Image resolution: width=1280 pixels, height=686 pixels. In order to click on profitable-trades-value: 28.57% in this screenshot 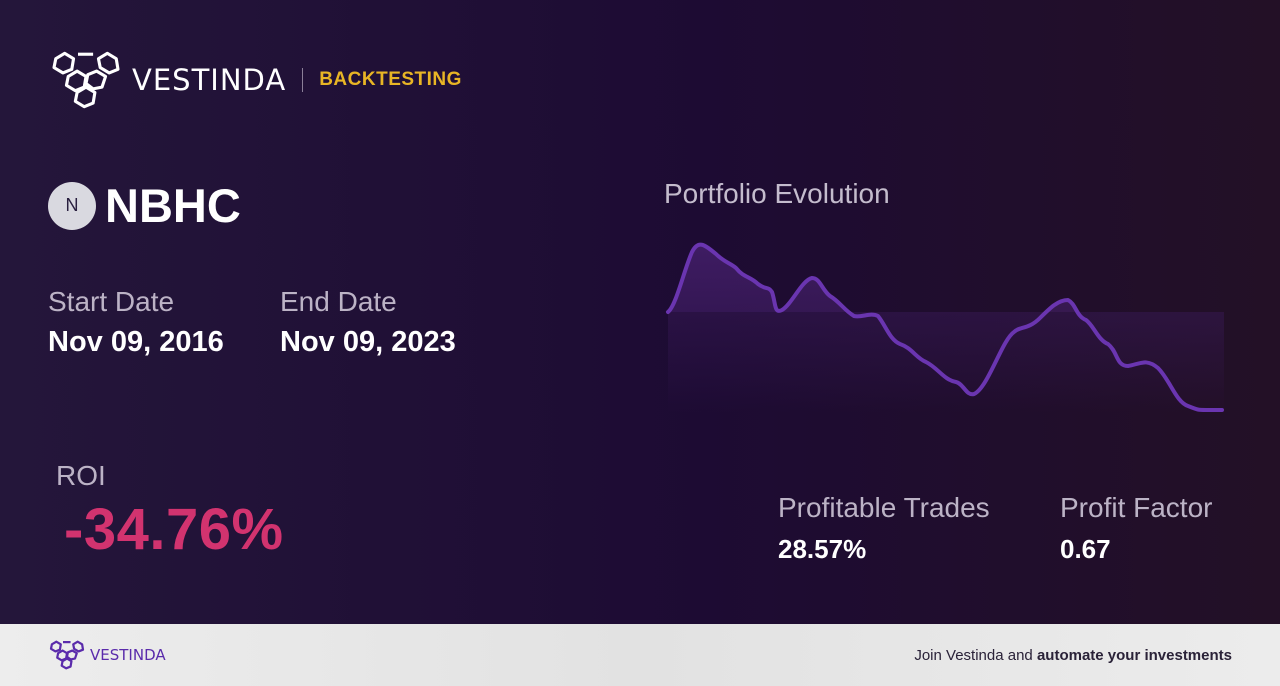, I will do `click(822, 549)`.